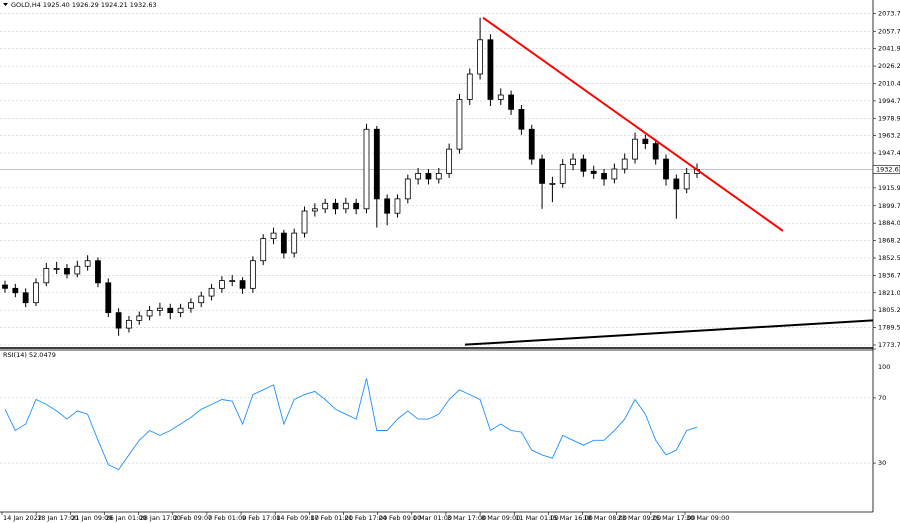 The width and height of the screenshot is (900, 523). Describe the element at coordinates (5, 4) in the screenshot. I see `symbol-icon` at that location.